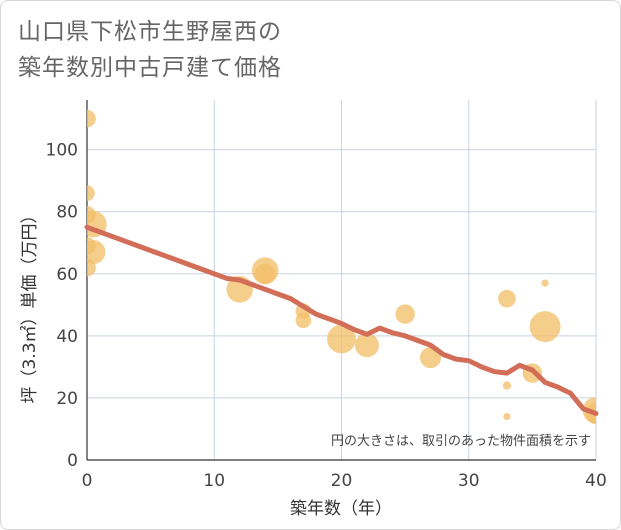  What do you see at coordinates (596, 481) in the screenshot?
I see `x-tick-label: 40` at bounding box center [596, 481].